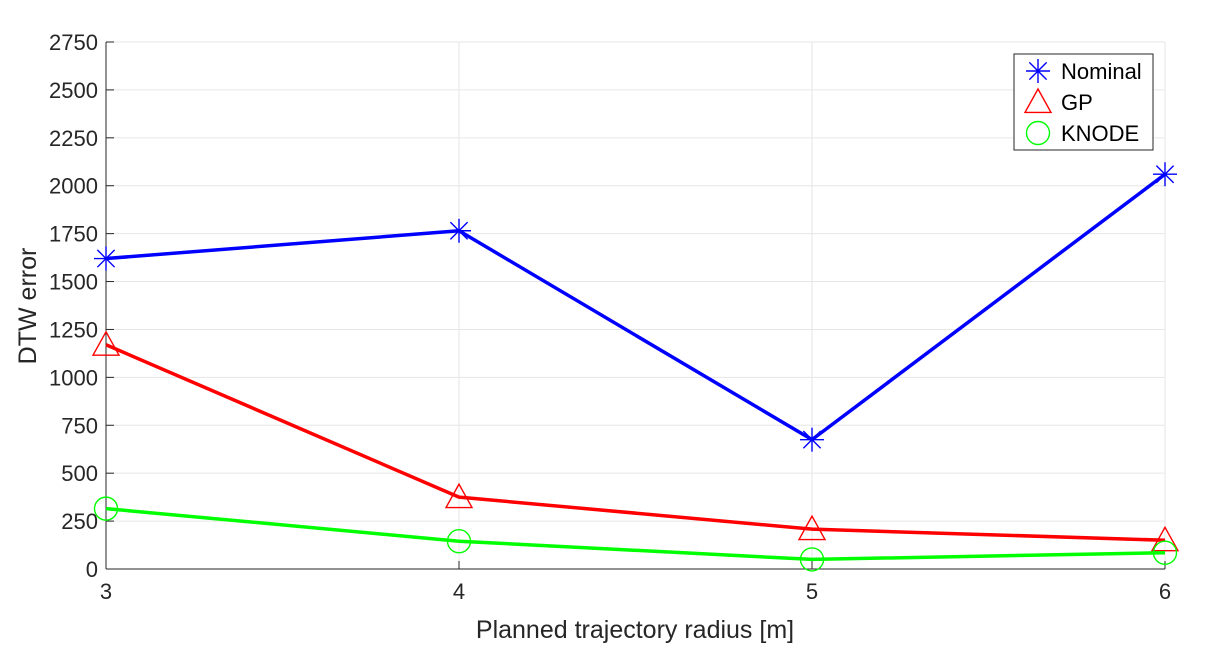  Describe the element at coordinates (106, 591) in the screenshot. I see `x-tick-label: 3` at that location.